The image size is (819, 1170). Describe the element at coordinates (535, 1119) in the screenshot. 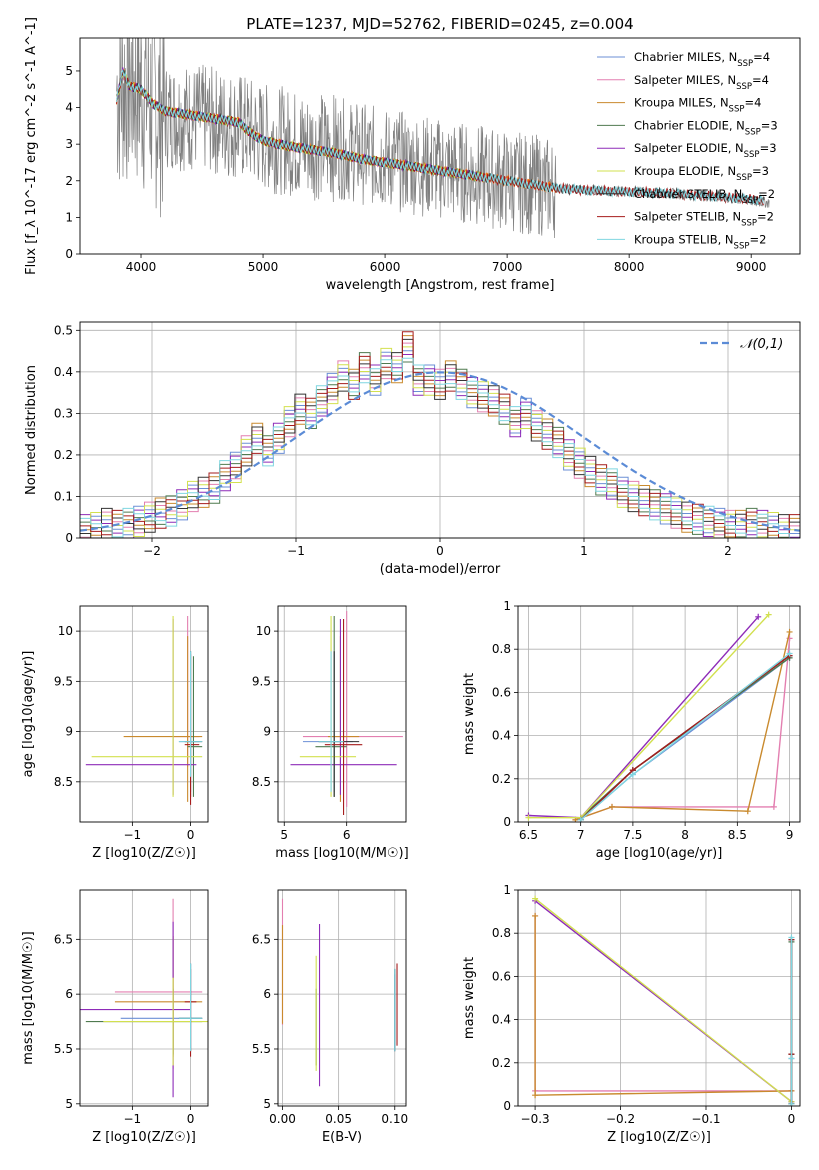

I see `x-tick-label: −0.3` at that location.